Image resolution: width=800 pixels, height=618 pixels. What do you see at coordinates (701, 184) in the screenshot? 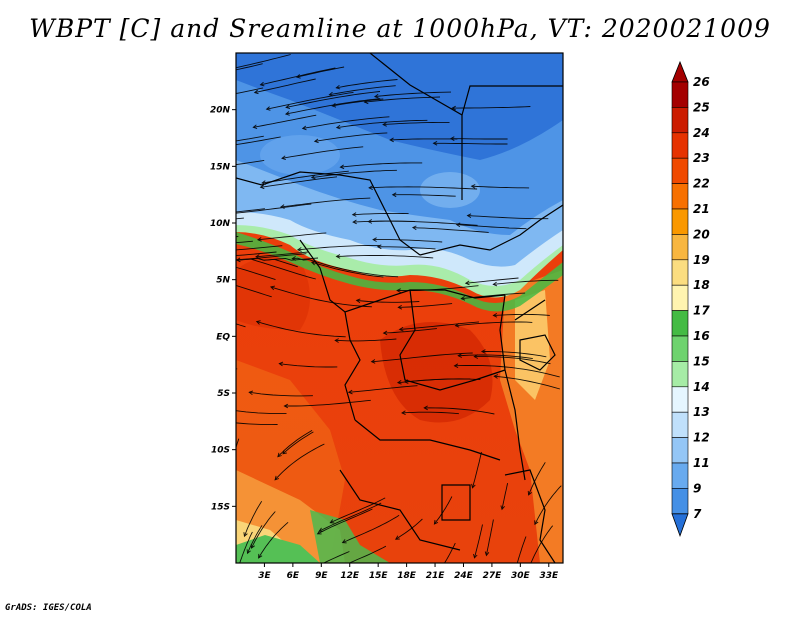
I see `colorbar-label: 22` at bounding box center [701, 184].